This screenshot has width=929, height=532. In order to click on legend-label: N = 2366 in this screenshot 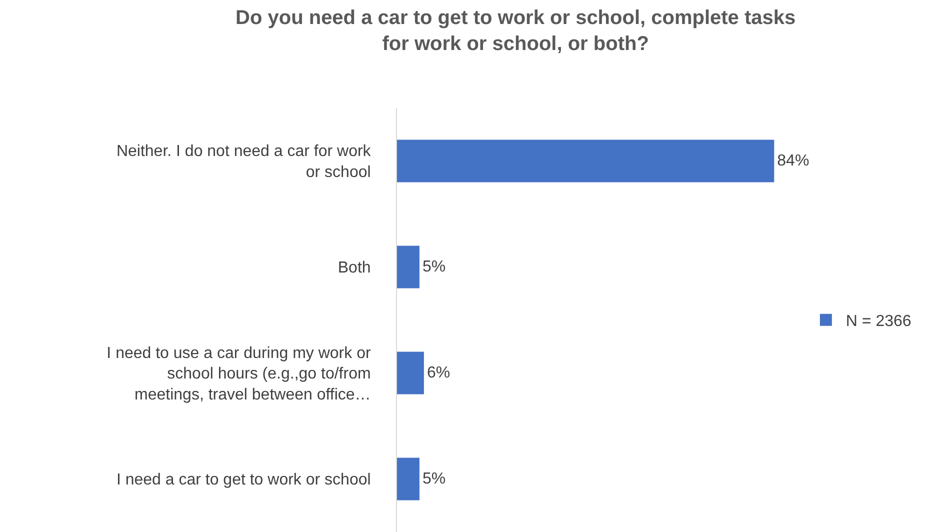, I will do `click(879, 321)`.